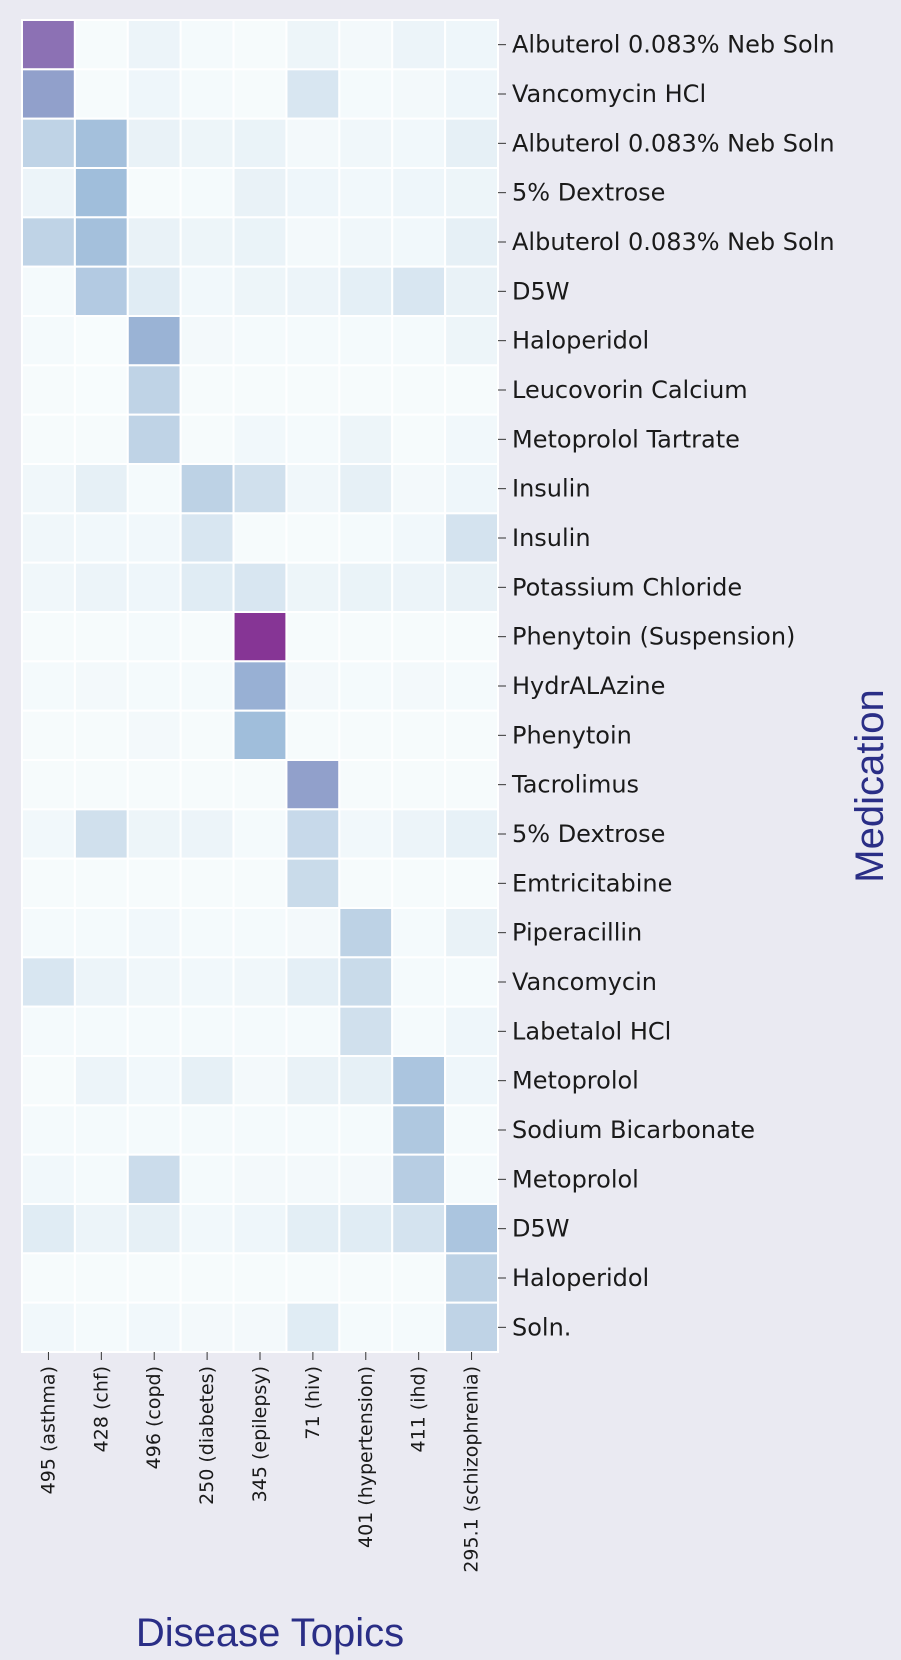 The width and height of the screenshot is (901, 1660). What do you see at coordinates (584, 982) in the screenshot?
I see `row-label: Vancomycin` at bounding box center [584, 982].